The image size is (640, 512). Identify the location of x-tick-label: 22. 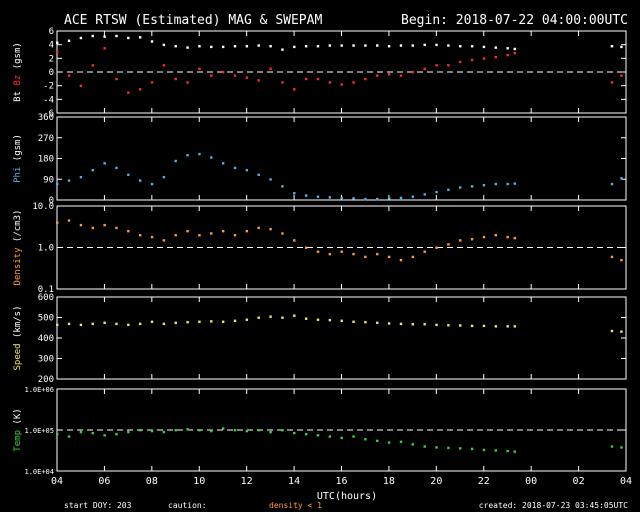
(484, 481).